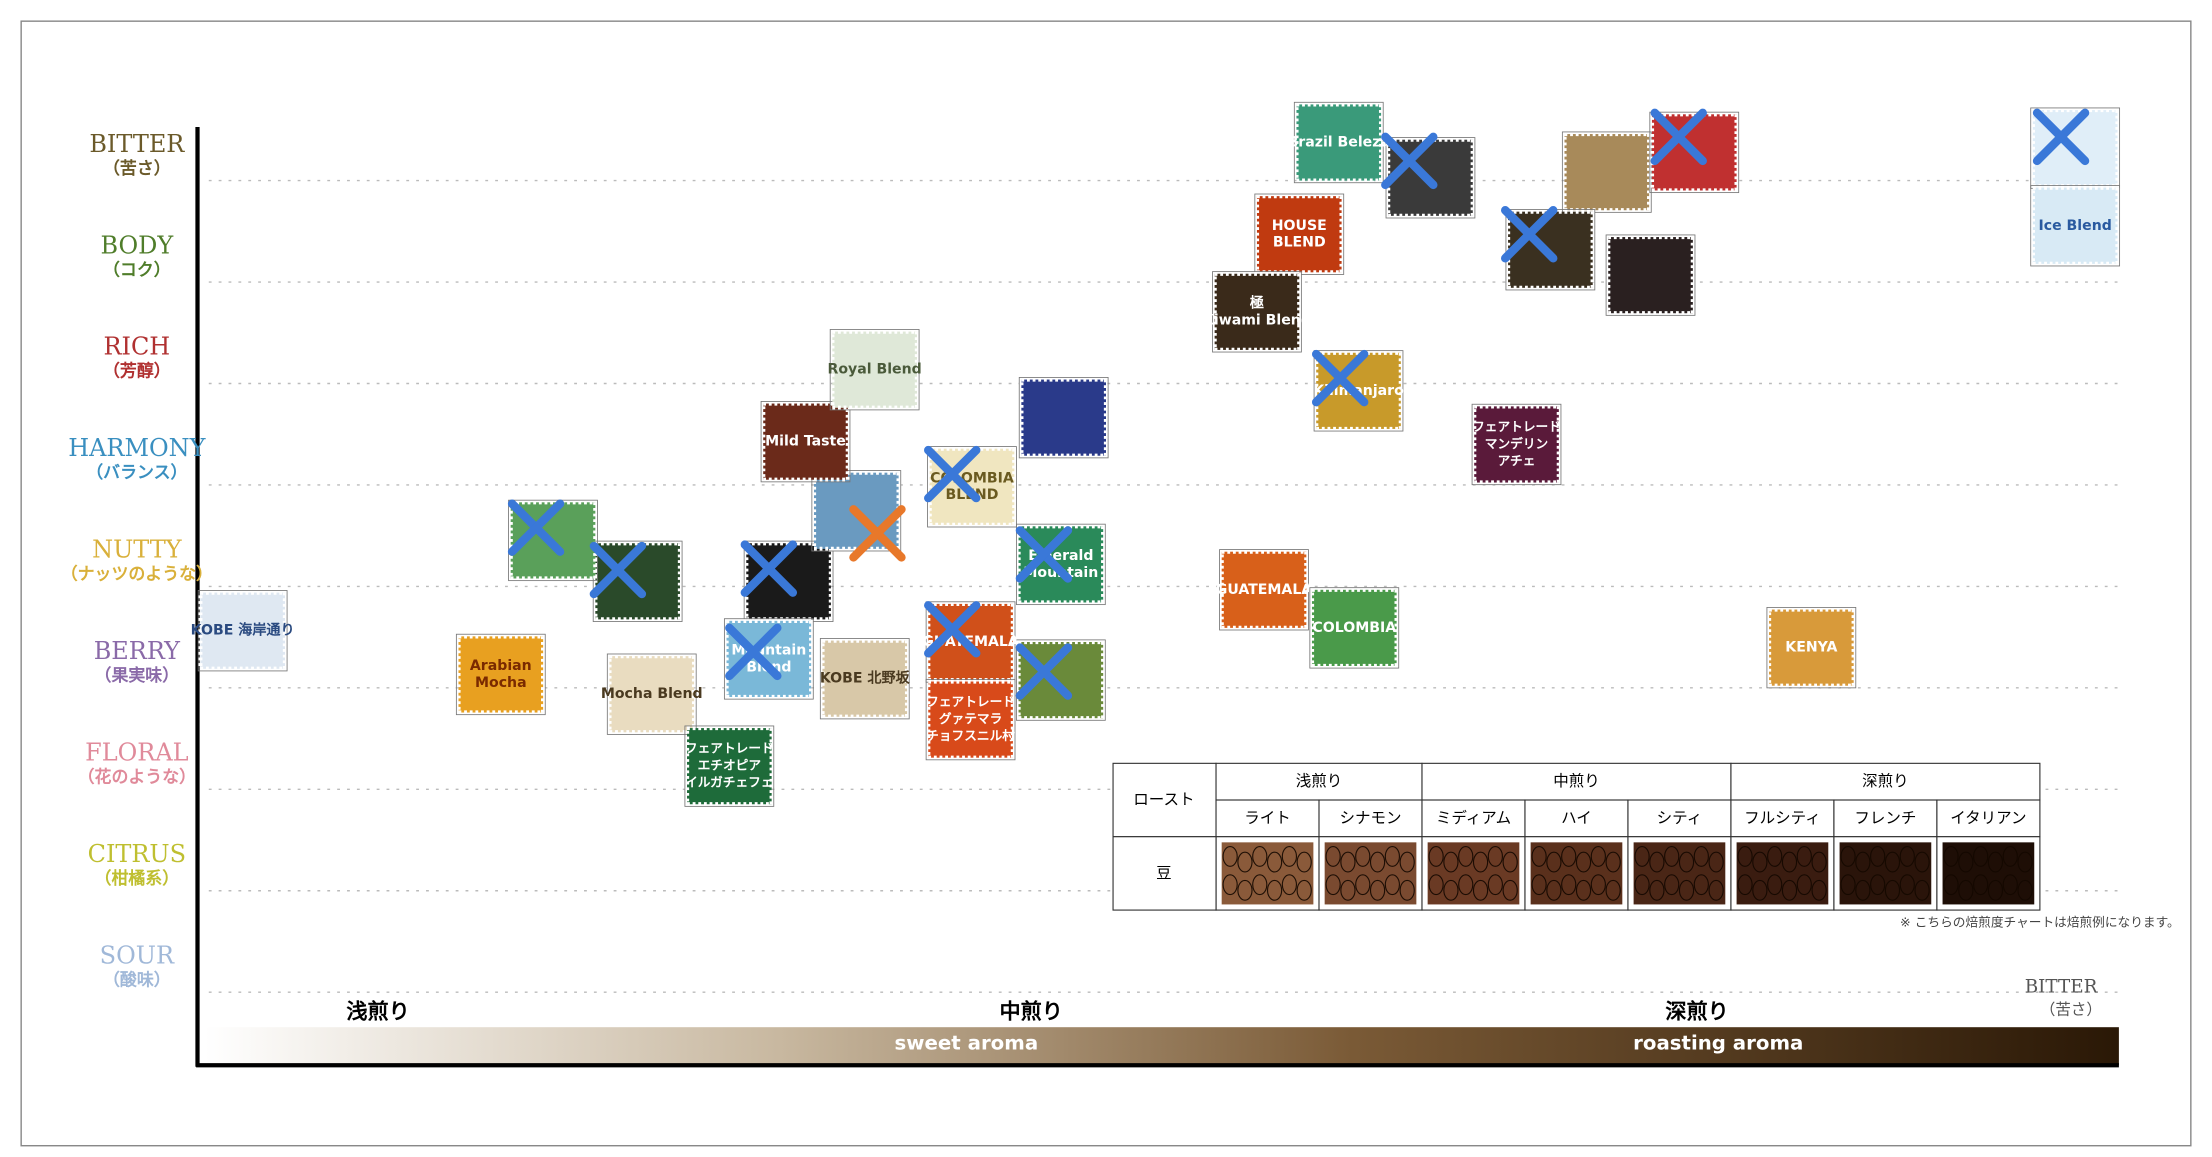 The image size is (2212, 1157). Describe the element at coordinates (970, 735) in the screenshot. I see `stamp-text: チョフスニル村` at that location.